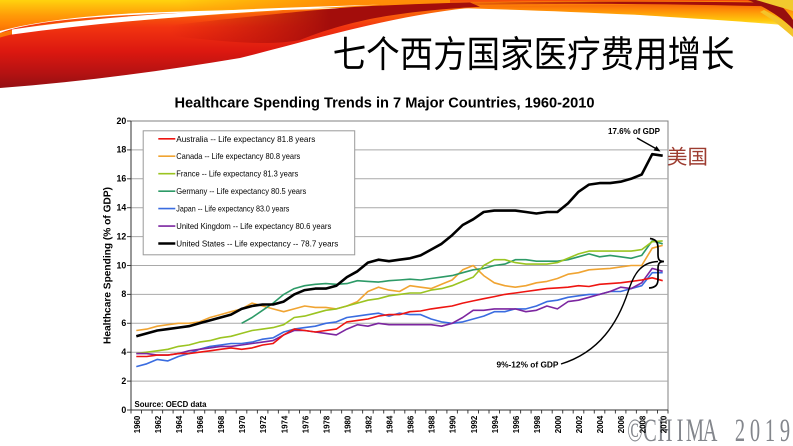 The height and width of the screenshot is (446, 793). What do you see at coordinates (634, 131) in the screenshot?
I see `svg-text: 17.6% of GDP` at bounding box center [634, 131].